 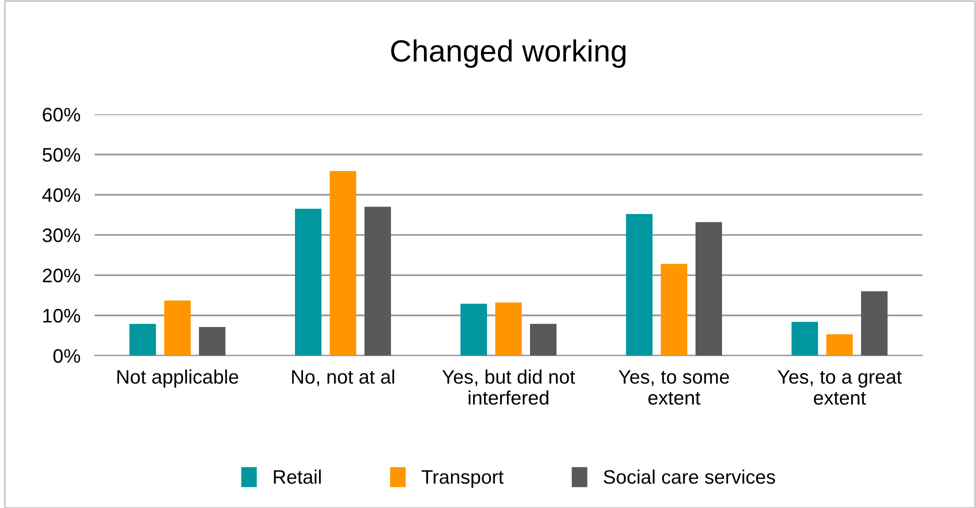 What do you see at coordinates (61, 275) in the screenshot?
I see `y-tick-label: 20%` at bounding box center [61, 275].